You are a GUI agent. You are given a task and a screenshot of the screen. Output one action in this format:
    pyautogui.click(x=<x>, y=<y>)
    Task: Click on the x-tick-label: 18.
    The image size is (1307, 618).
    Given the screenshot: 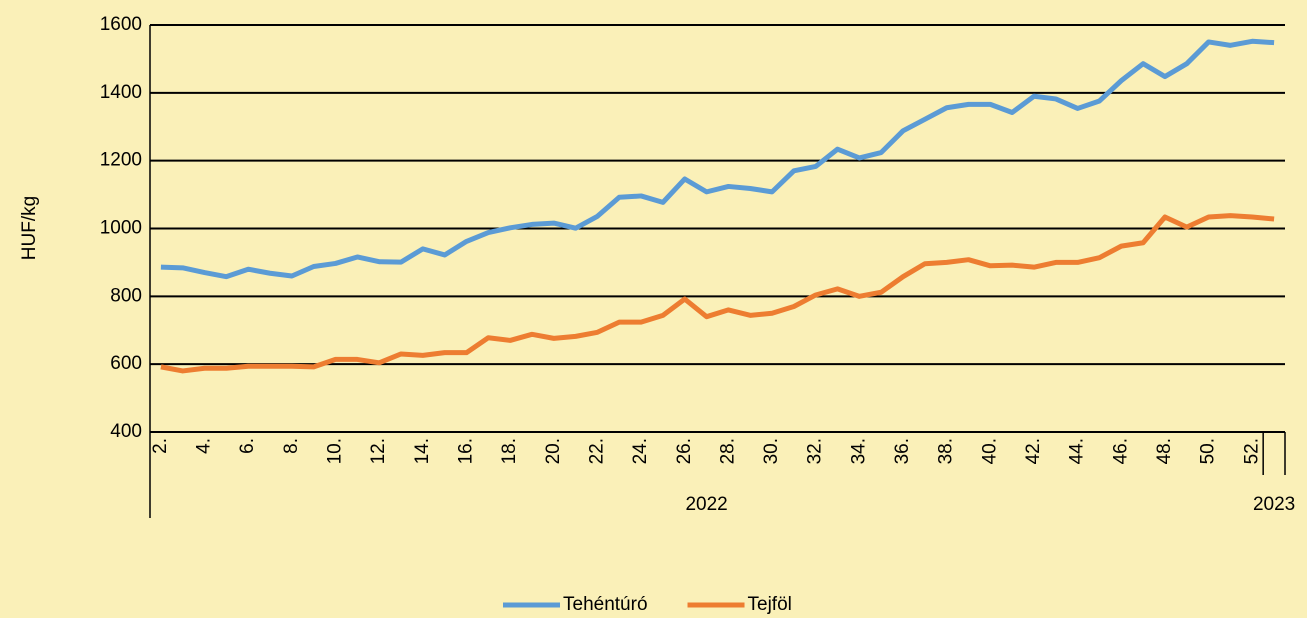 What is the action you would take?
    pyautogui.click(x=509, y=451)
    